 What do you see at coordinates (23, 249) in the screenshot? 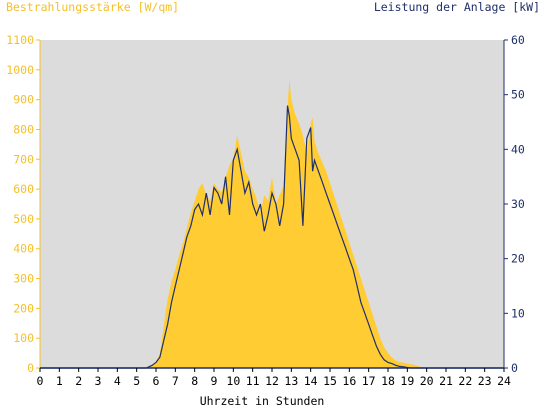
I see `left-tick-label: 400` at bounding box center [23, 249].